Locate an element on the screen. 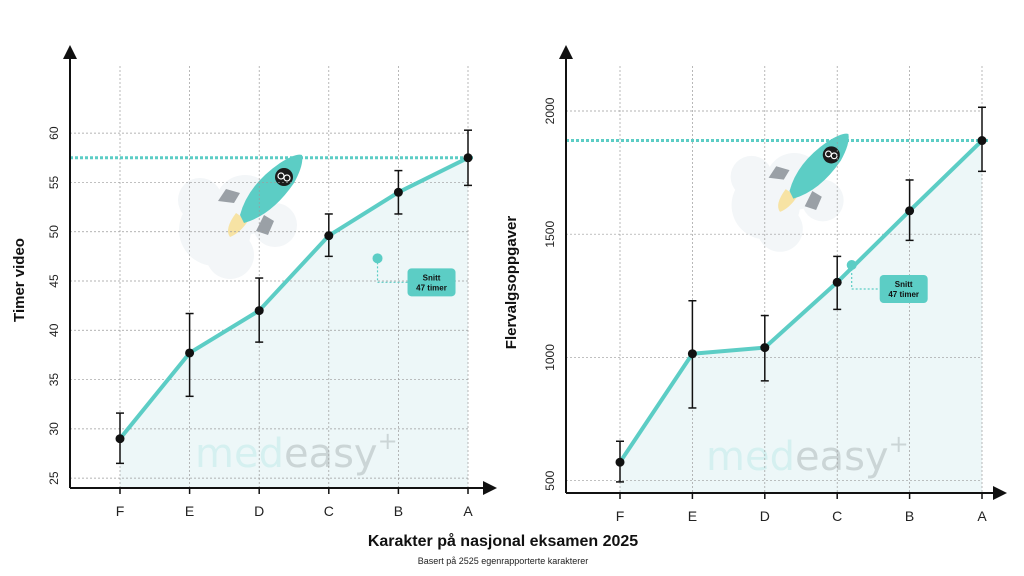 This screenshot has width=1024, height=576. y-tick-label: 25 is located at coordinates (54, 478).